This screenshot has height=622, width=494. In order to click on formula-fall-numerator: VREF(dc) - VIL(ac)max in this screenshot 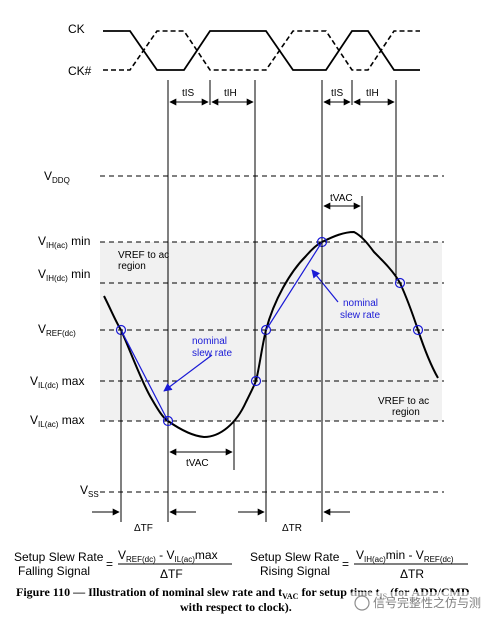, I will do `click(168, 556)`.